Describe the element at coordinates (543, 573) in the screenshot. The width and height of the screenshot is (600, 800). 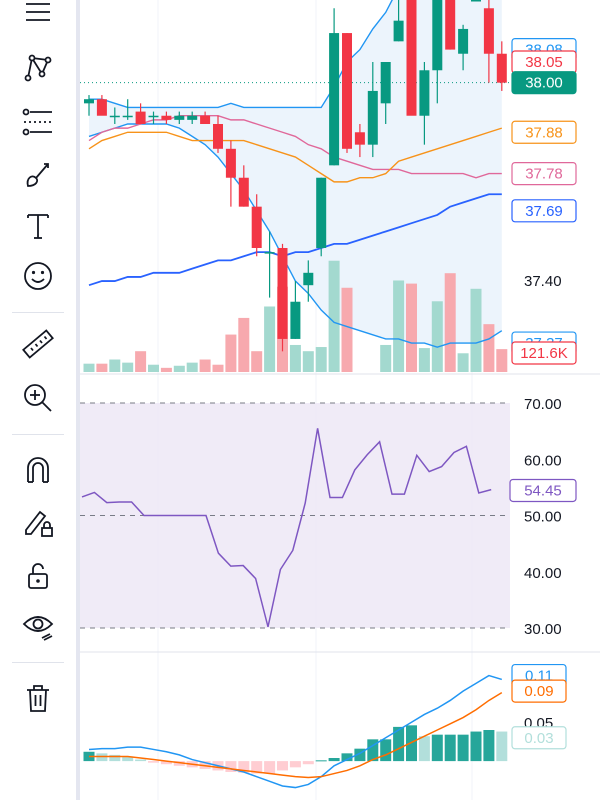
I see `rsi-axis-label: 40.00` at that location.